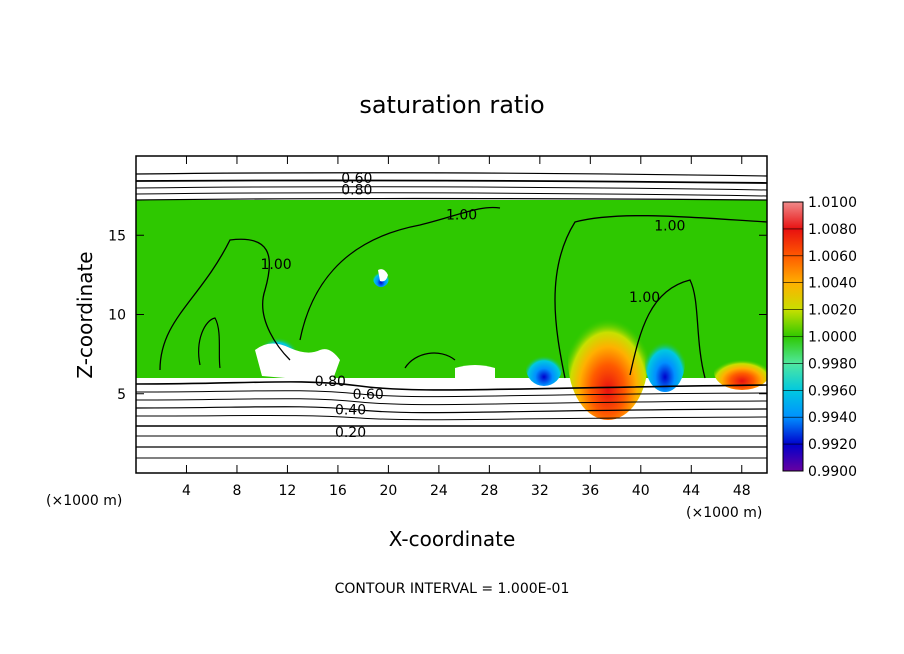 This screenshot has width=904, height=654. I want to click on x-axis-label: X-coordinate, so click(452, 539).